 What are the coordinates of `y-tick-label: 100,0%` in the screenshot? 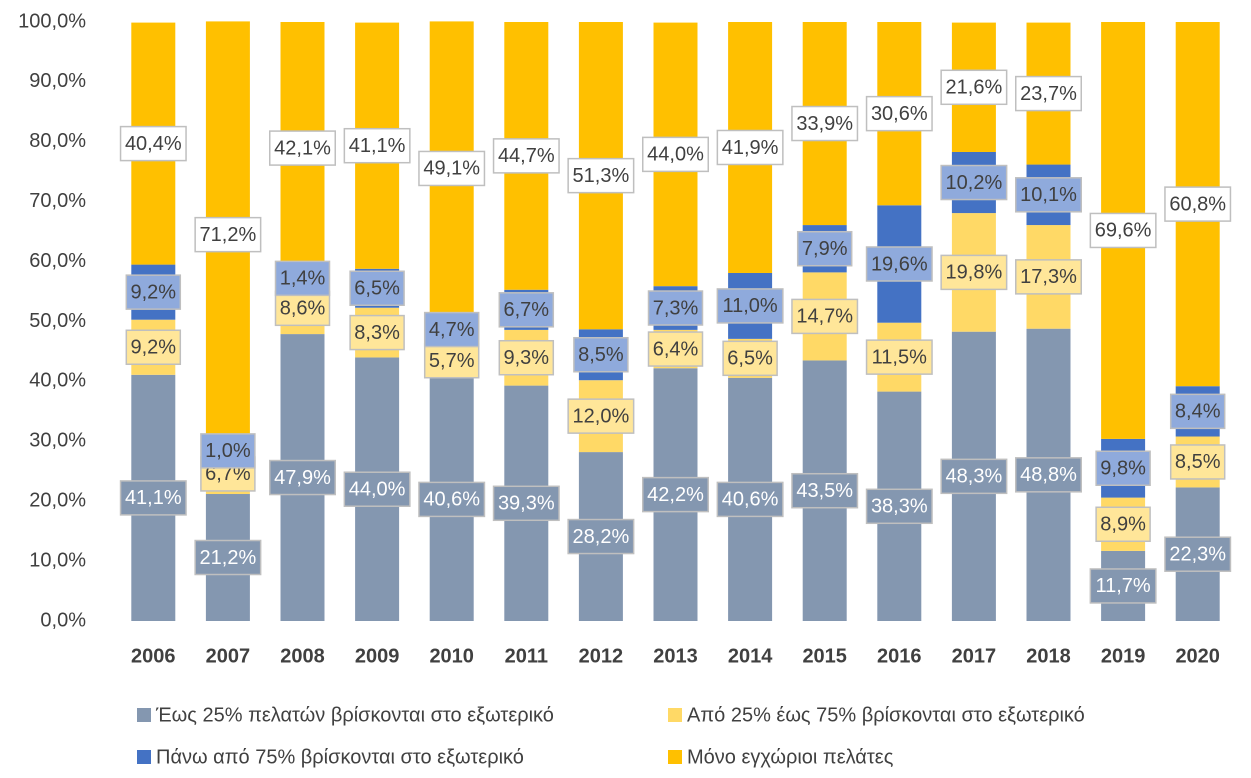 It's located at (52, 21).